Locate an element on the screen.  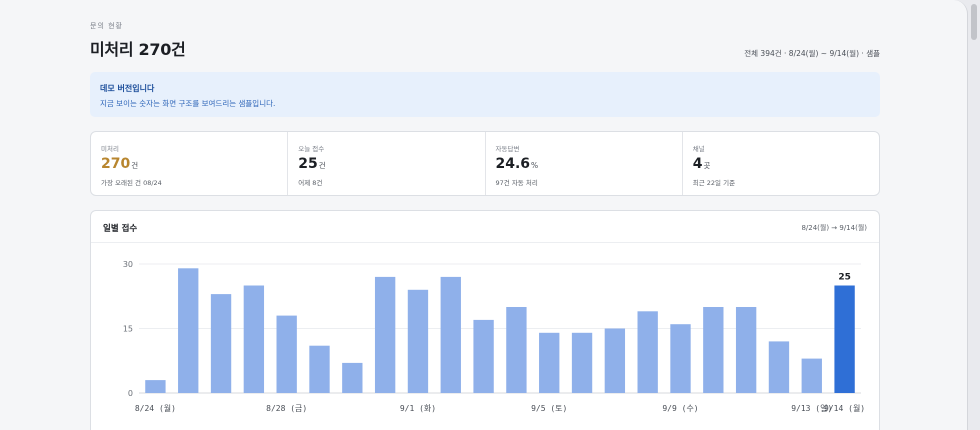
data-label: 25 is located at coordinates (844, 278).